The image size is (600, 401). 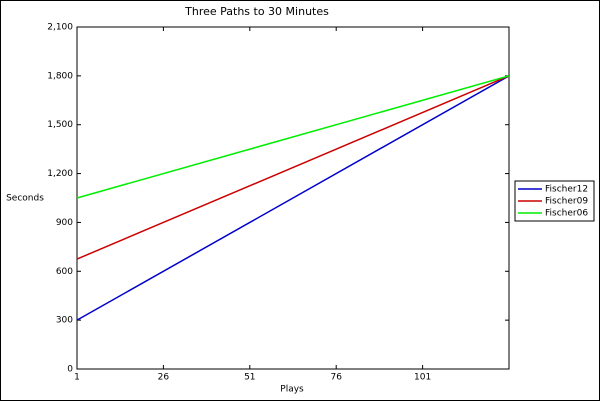 What do you see at coordinates (60, 125) in the screenshot?
I see `y-tick-label: 1,500` at bounding box center [60, 125].